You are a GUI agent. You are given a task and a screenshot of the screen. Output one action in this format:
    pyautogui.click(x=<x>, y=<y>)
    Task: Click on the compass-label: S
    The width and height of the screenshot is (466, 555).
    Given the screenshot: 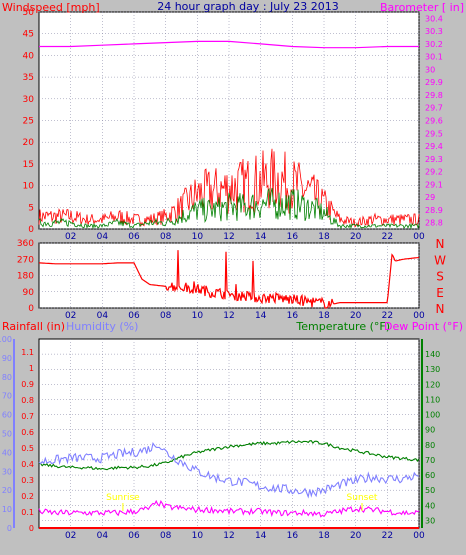 What is the action you would take?
    pyautogui.click(x=440, y=277)
    